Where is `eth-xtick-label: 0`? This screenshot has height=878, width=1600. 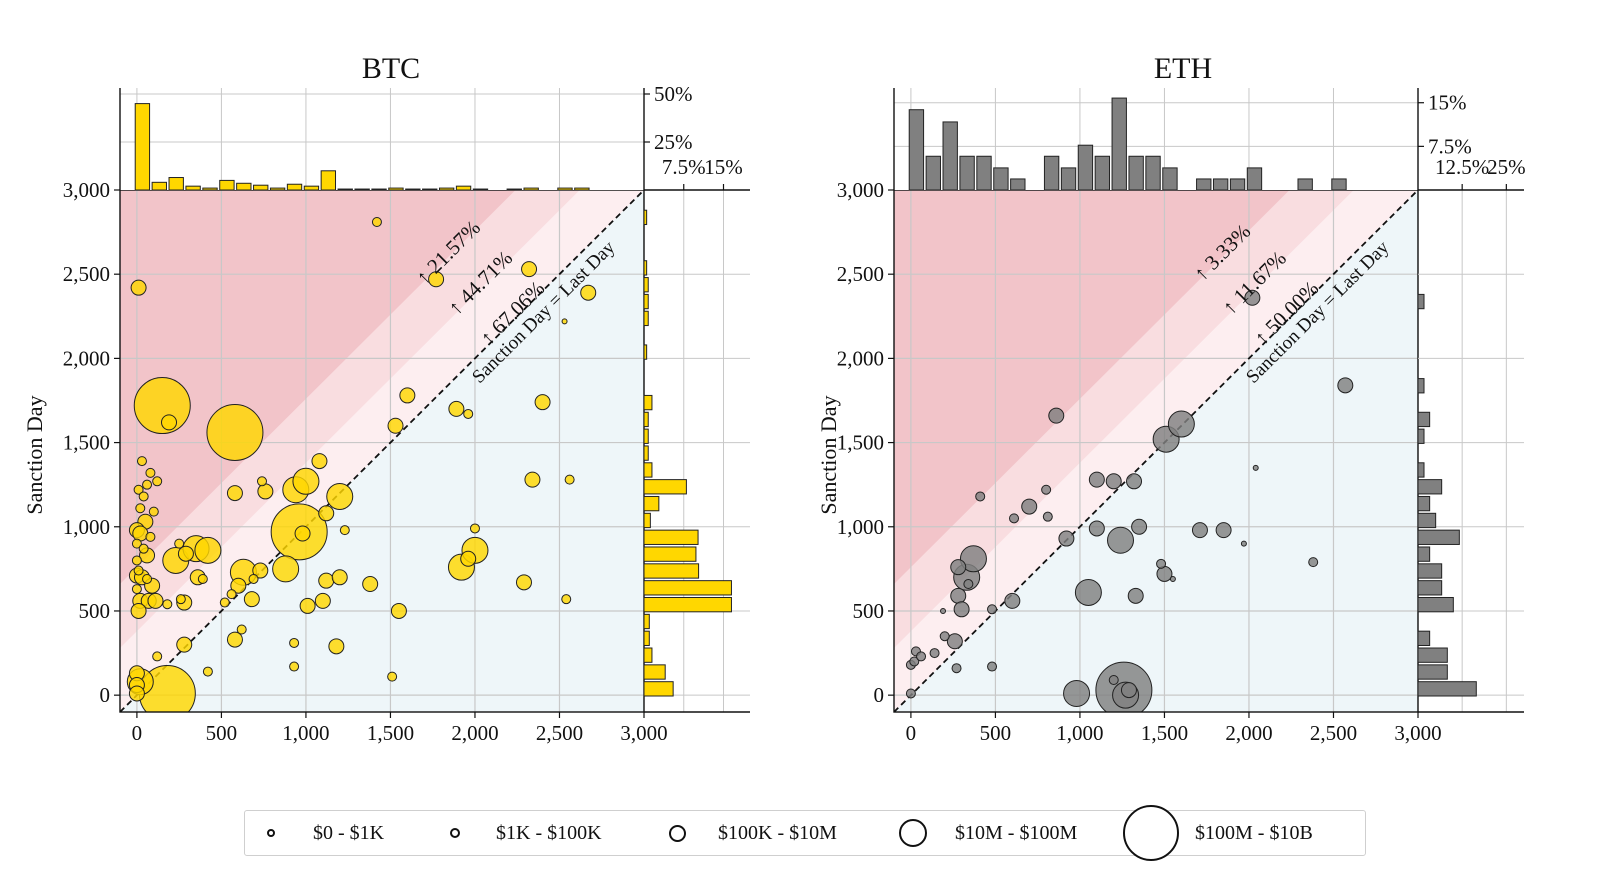 eth-xtick-label: 0 is located at coordinates (911, 733).